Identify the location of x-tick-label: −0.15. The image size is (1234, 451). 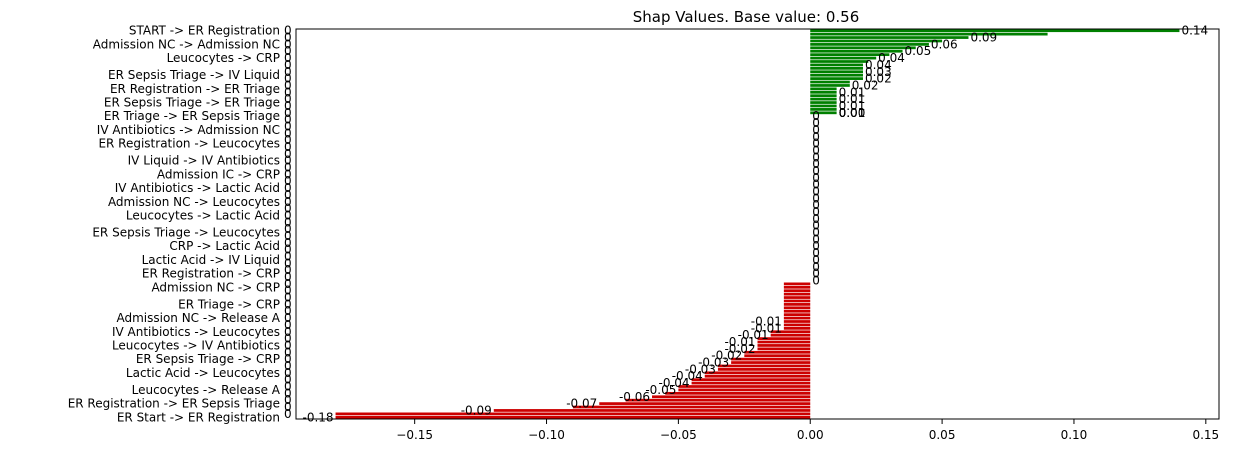
(414, 435).